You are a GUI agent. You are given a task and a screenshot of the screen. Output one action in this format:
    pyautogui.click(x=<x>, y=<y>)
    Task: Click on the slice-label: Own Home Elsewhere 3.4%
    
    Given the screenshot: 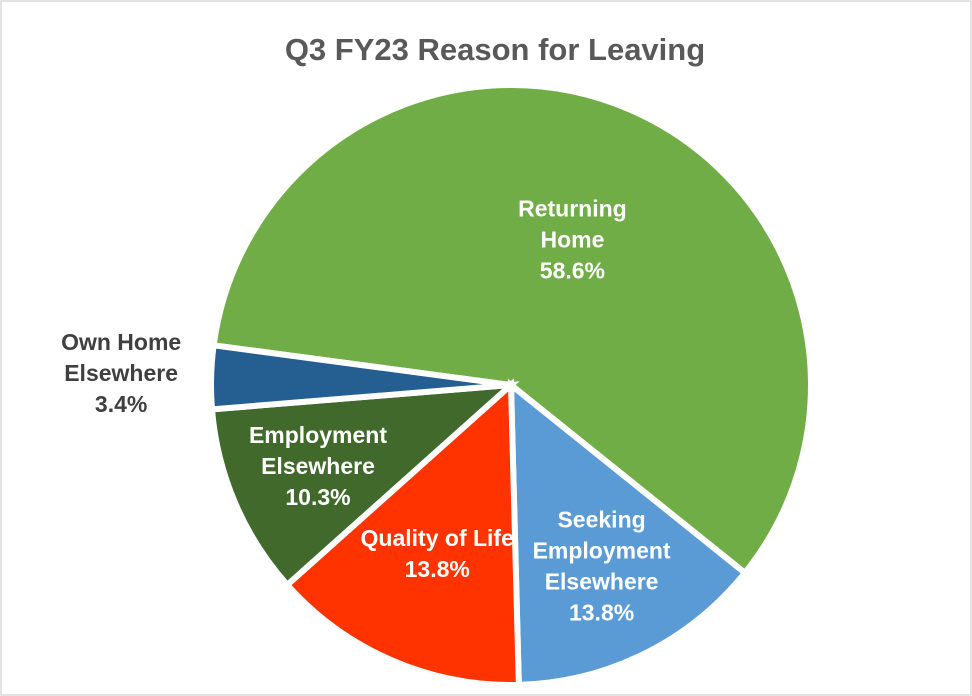 What is the action you would take?
    pyautogui.click(x=121, y=373)
    